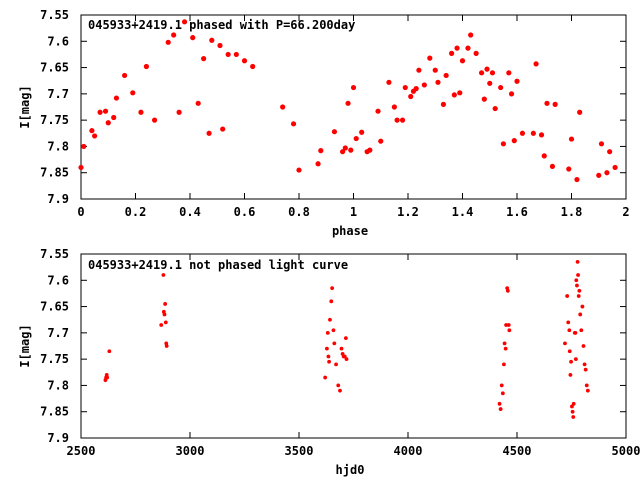 This screenshot has height=484, width=640. I want to click on phased-x-tick-label: 1, so click(353, 212).